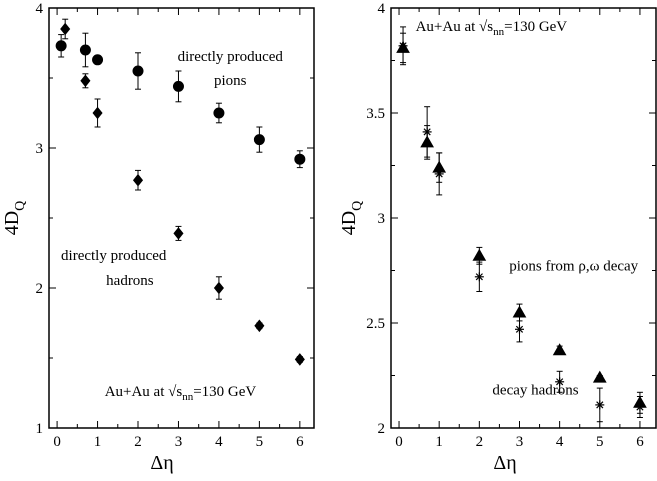 The width and height of the screenshot is (657, 481). What do you see at coordinates (375, 114) in the screenshot?
I see `y-tick-label: 3.5` at bounding box center [375, 114].